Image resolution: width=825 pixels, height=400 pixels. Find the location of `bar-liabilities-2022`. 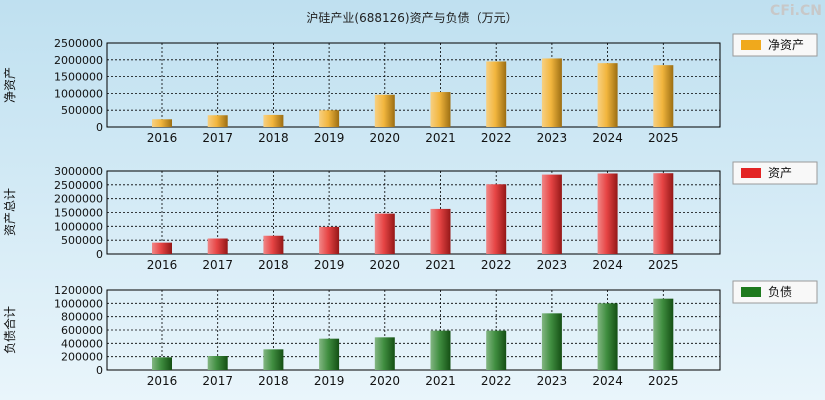

bar-liabilities-2022 is located at coordinates (496, 350).